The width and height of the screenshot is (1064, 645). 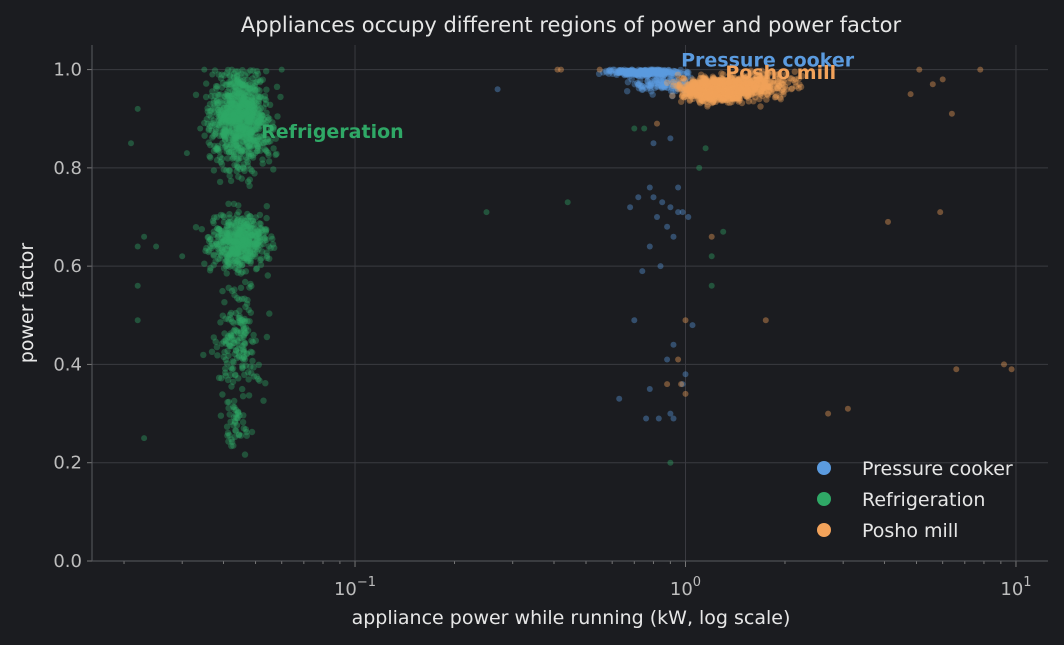 I want to click on y-tick-label: 0.8, so click(x=67, y=168).